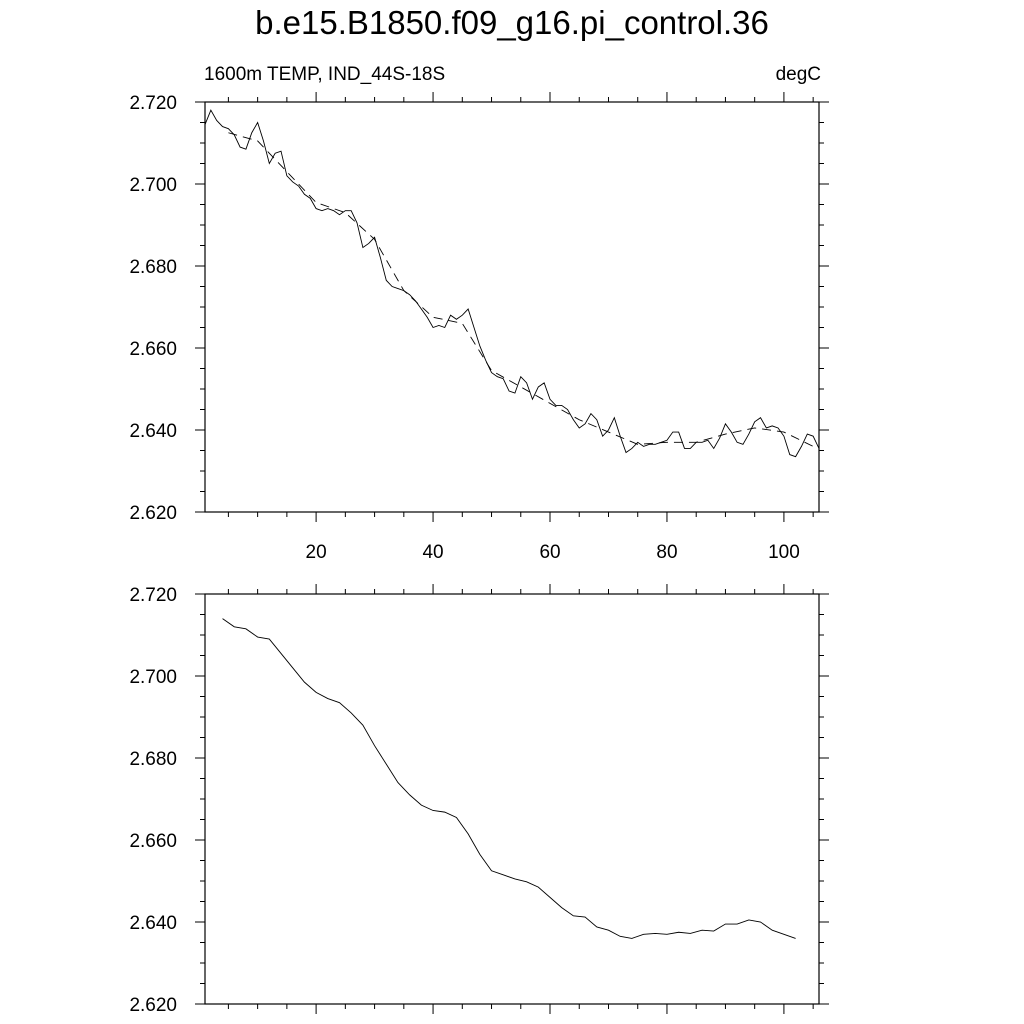 Image resolution: width=1024 pixels, height=1024 pixels. Describe the element at coordinates (784, 552) in the screenshot. I see `x-tick-label: 100` at that location.